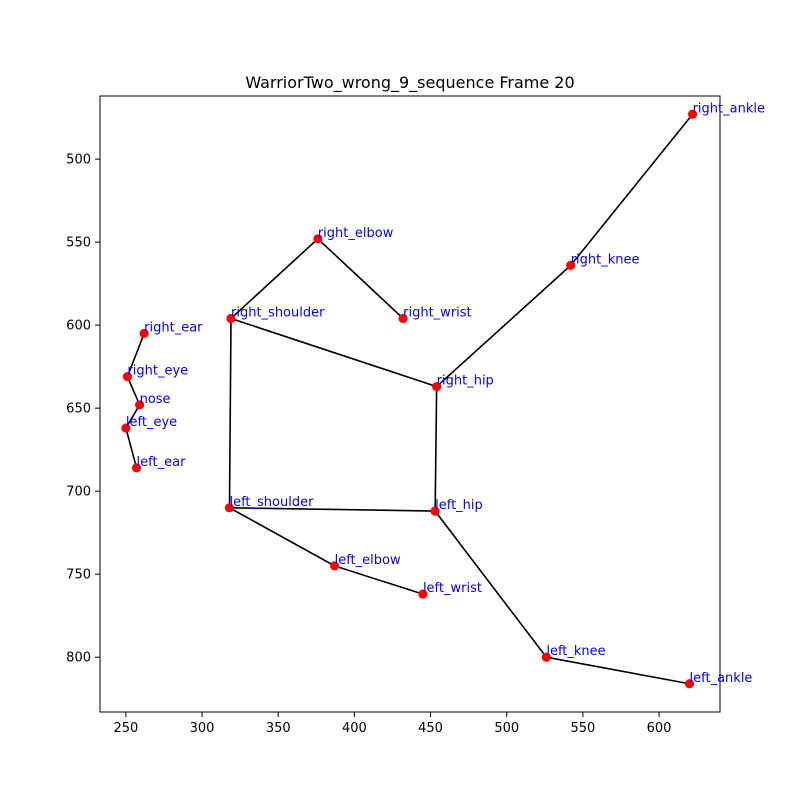  Describe the element at coordinates (151, 422) in the screenshot. I see `keypoint-label-left_eye: left_eye` at that location.